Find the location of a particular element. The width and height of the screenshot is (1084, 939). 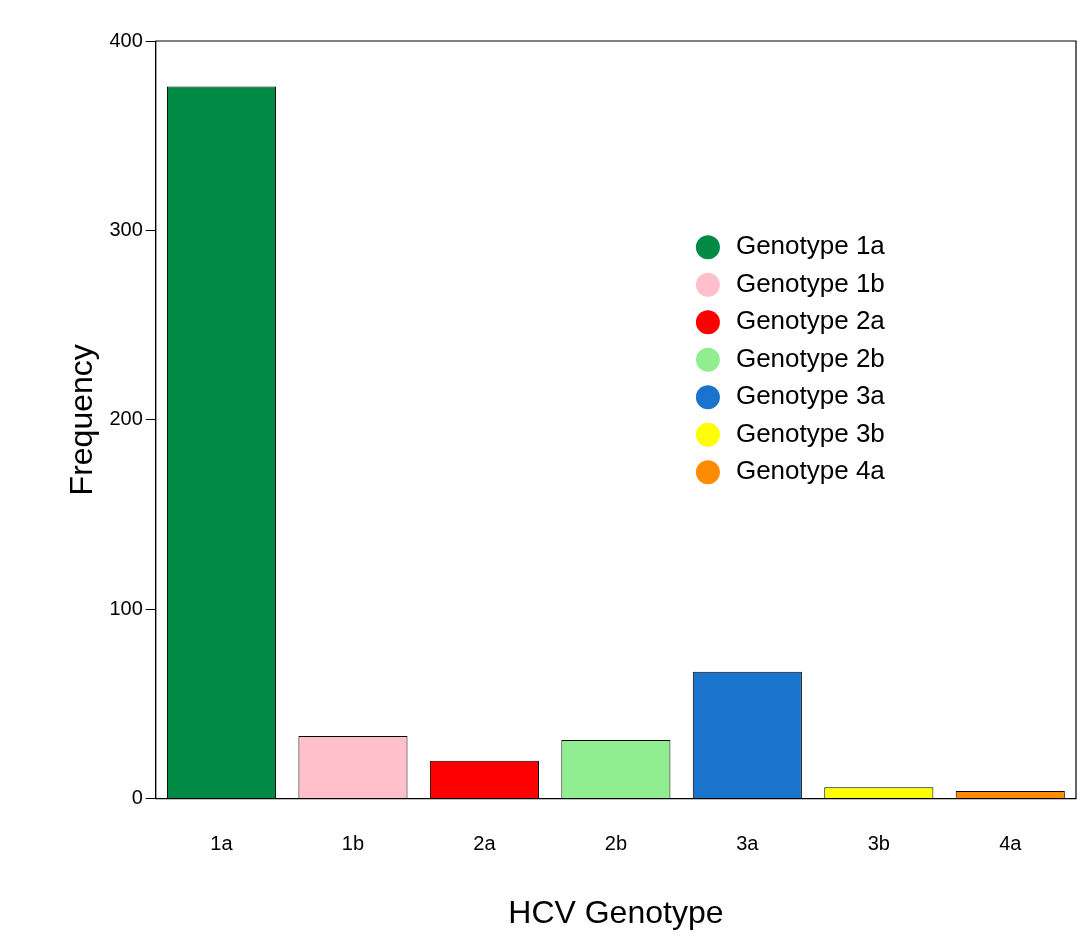

x-tick-label: 3b is located at coordinates (878, 843).